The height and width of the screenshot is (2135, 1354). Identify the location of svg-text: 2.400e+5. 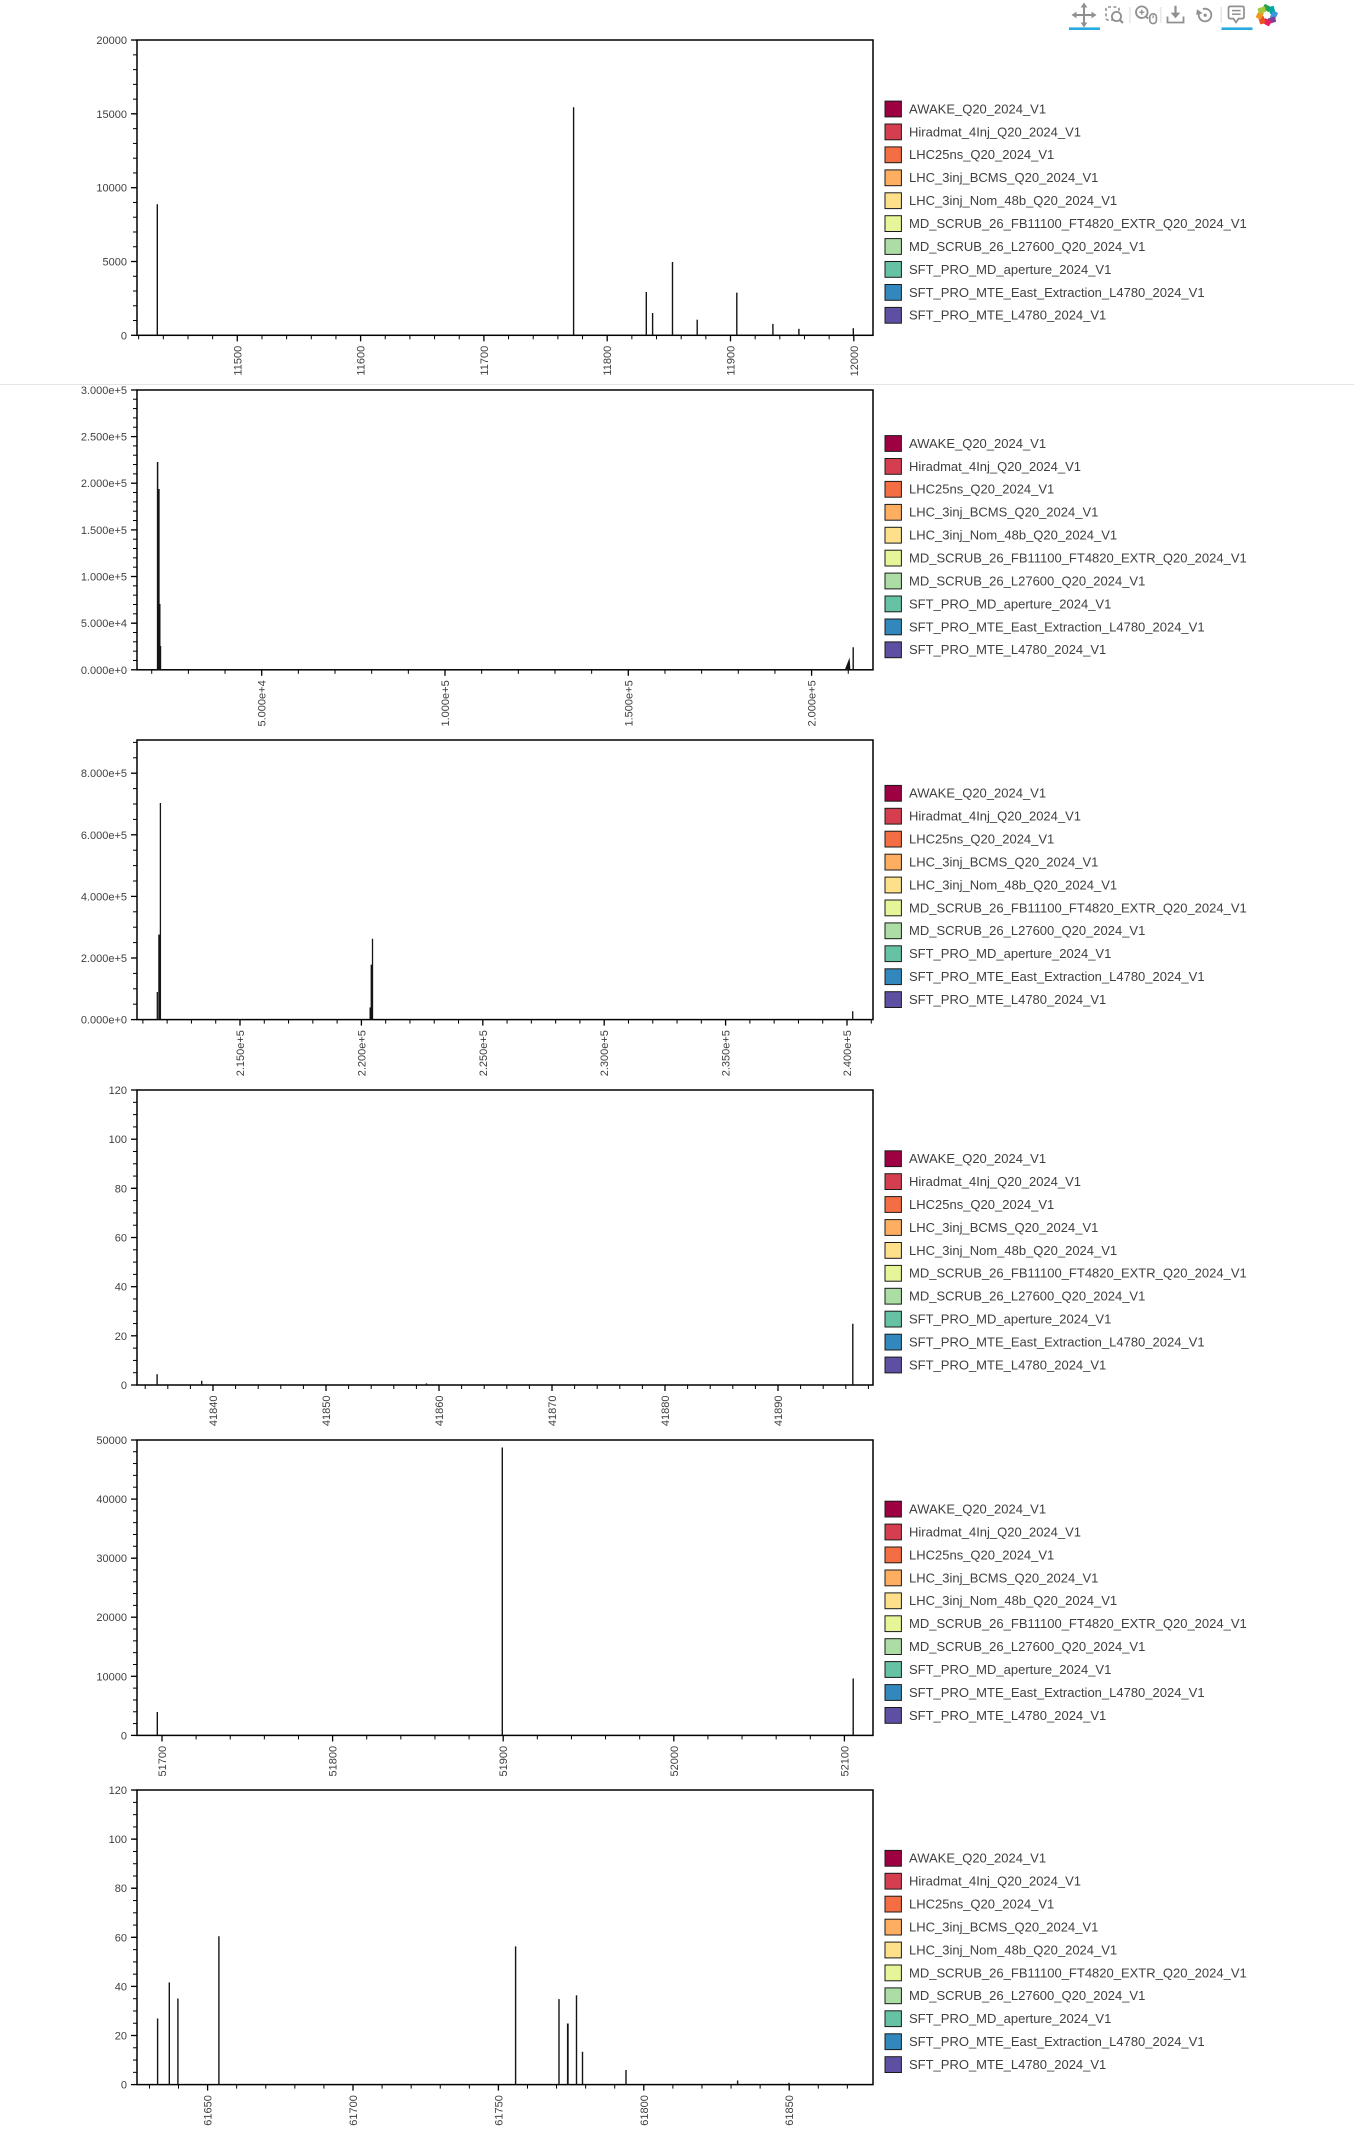
(848, 1053).